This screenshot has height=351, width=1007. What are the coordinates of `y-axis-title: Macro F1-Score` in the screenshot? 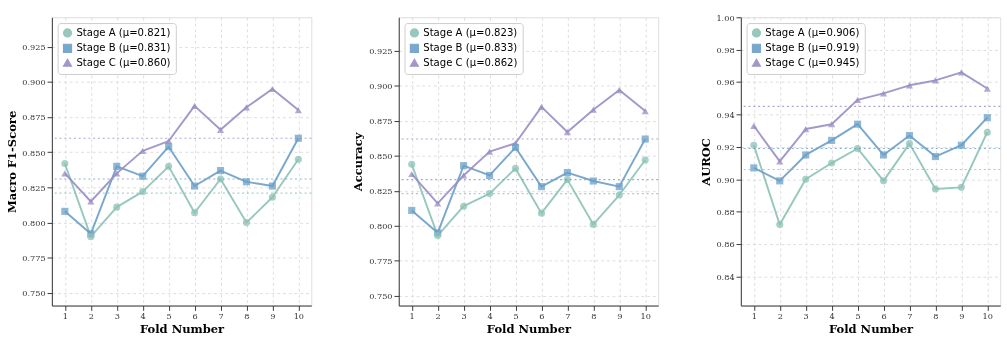 It's located at (11, 162).